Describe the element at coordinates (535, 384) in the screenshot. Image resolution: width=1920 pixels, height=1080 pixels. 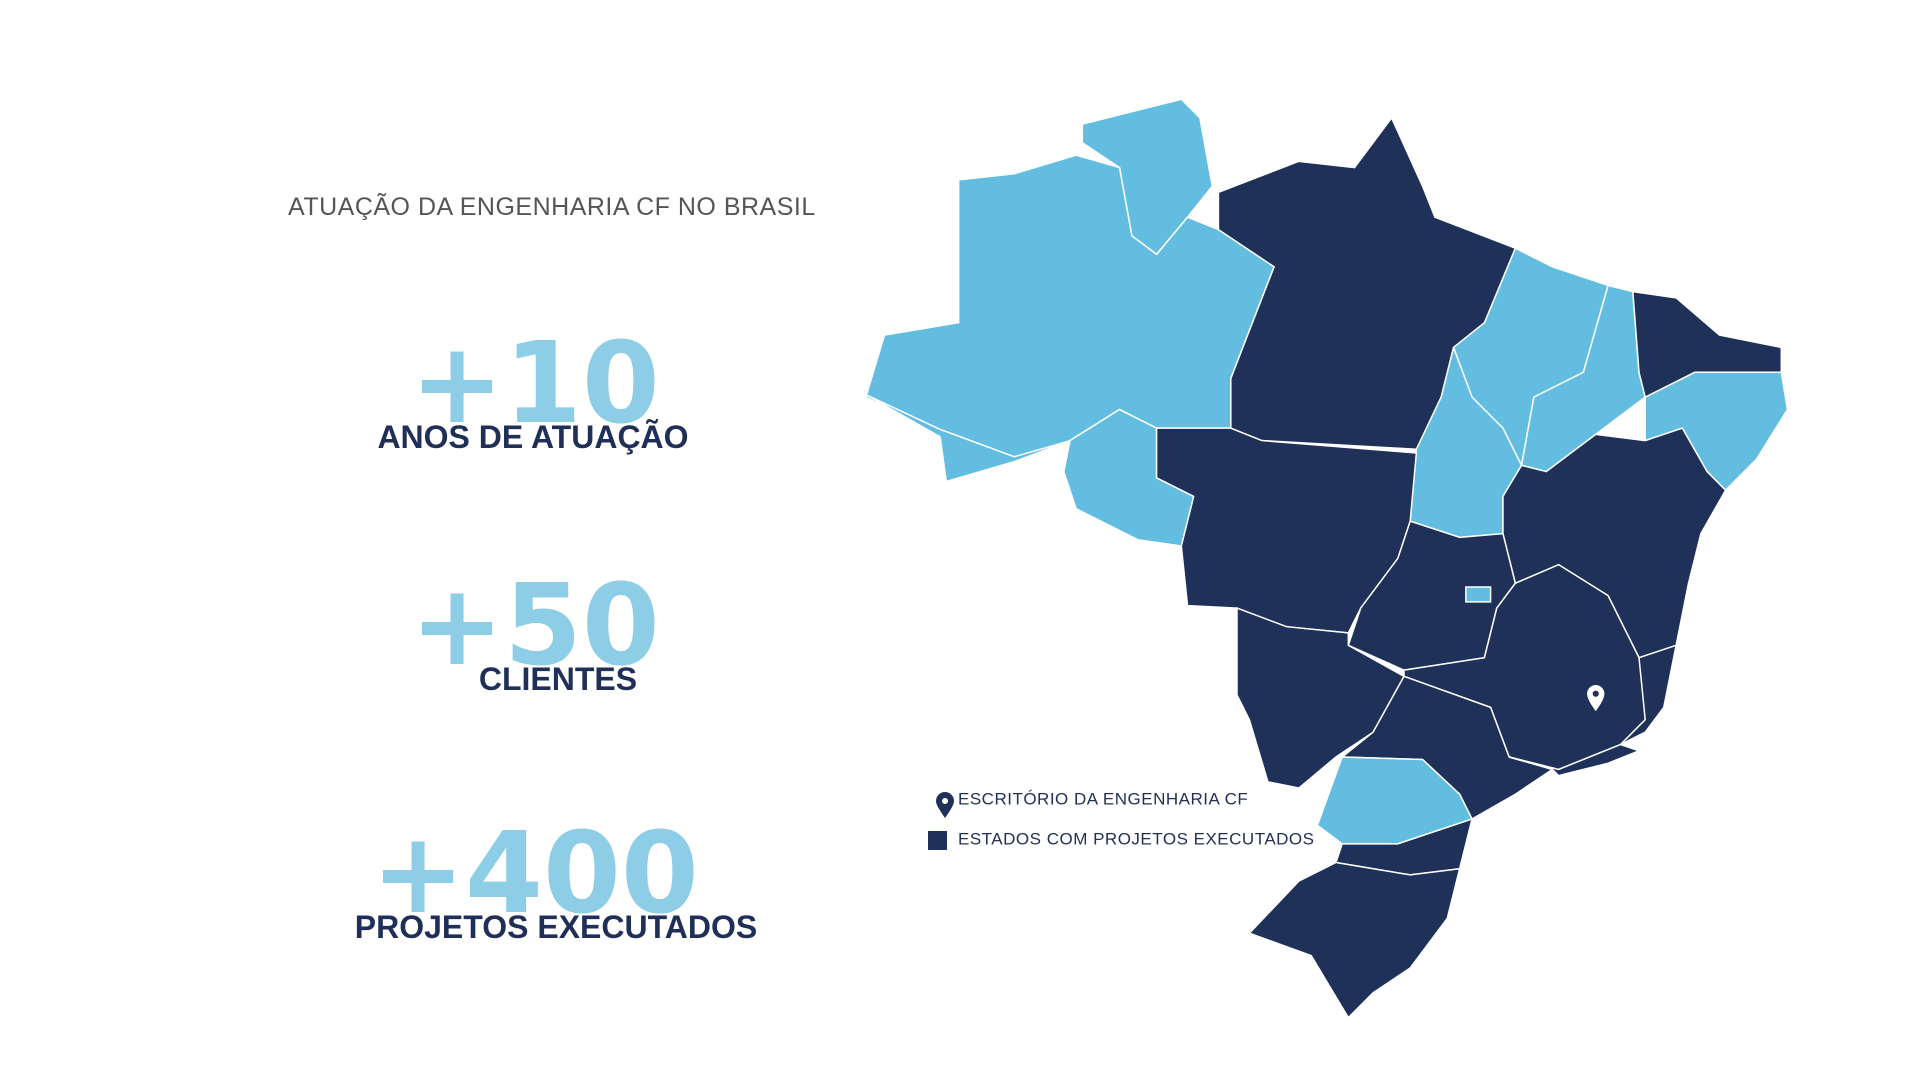
I see `stat-number: +10` at that location.